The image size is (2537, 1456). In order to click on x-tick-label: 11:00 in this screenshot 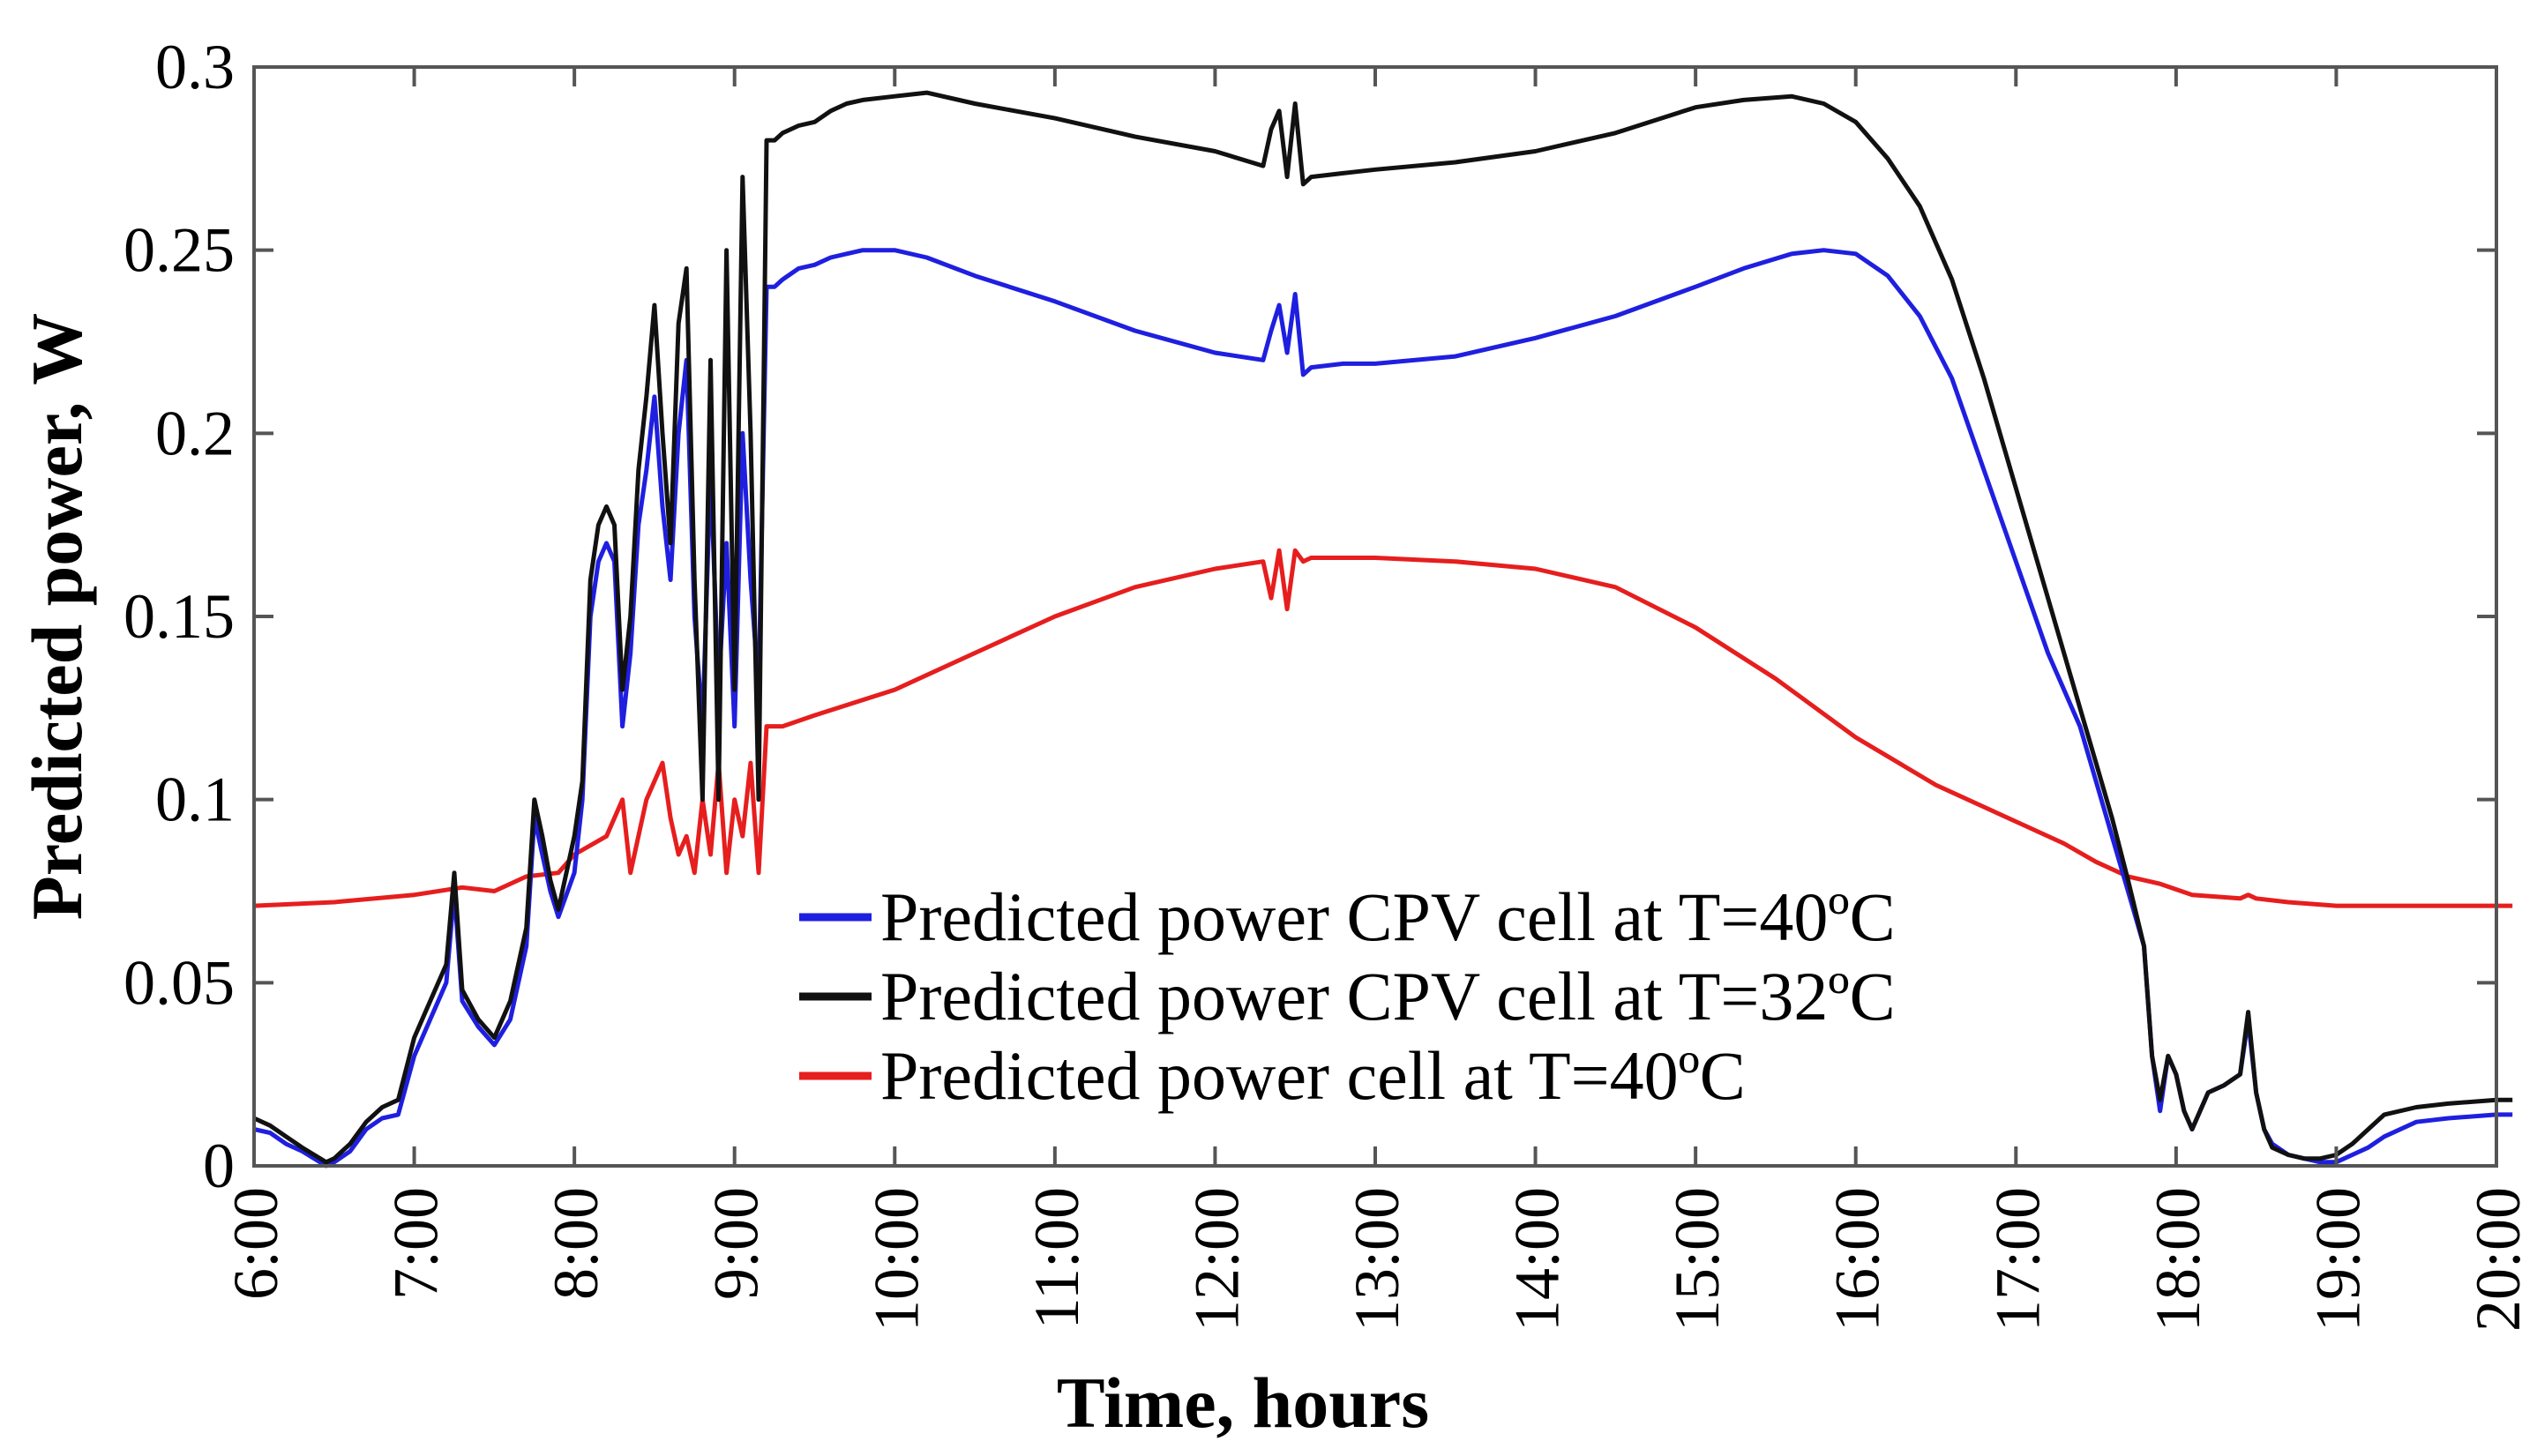, I will do `click(1057, 1258)`.